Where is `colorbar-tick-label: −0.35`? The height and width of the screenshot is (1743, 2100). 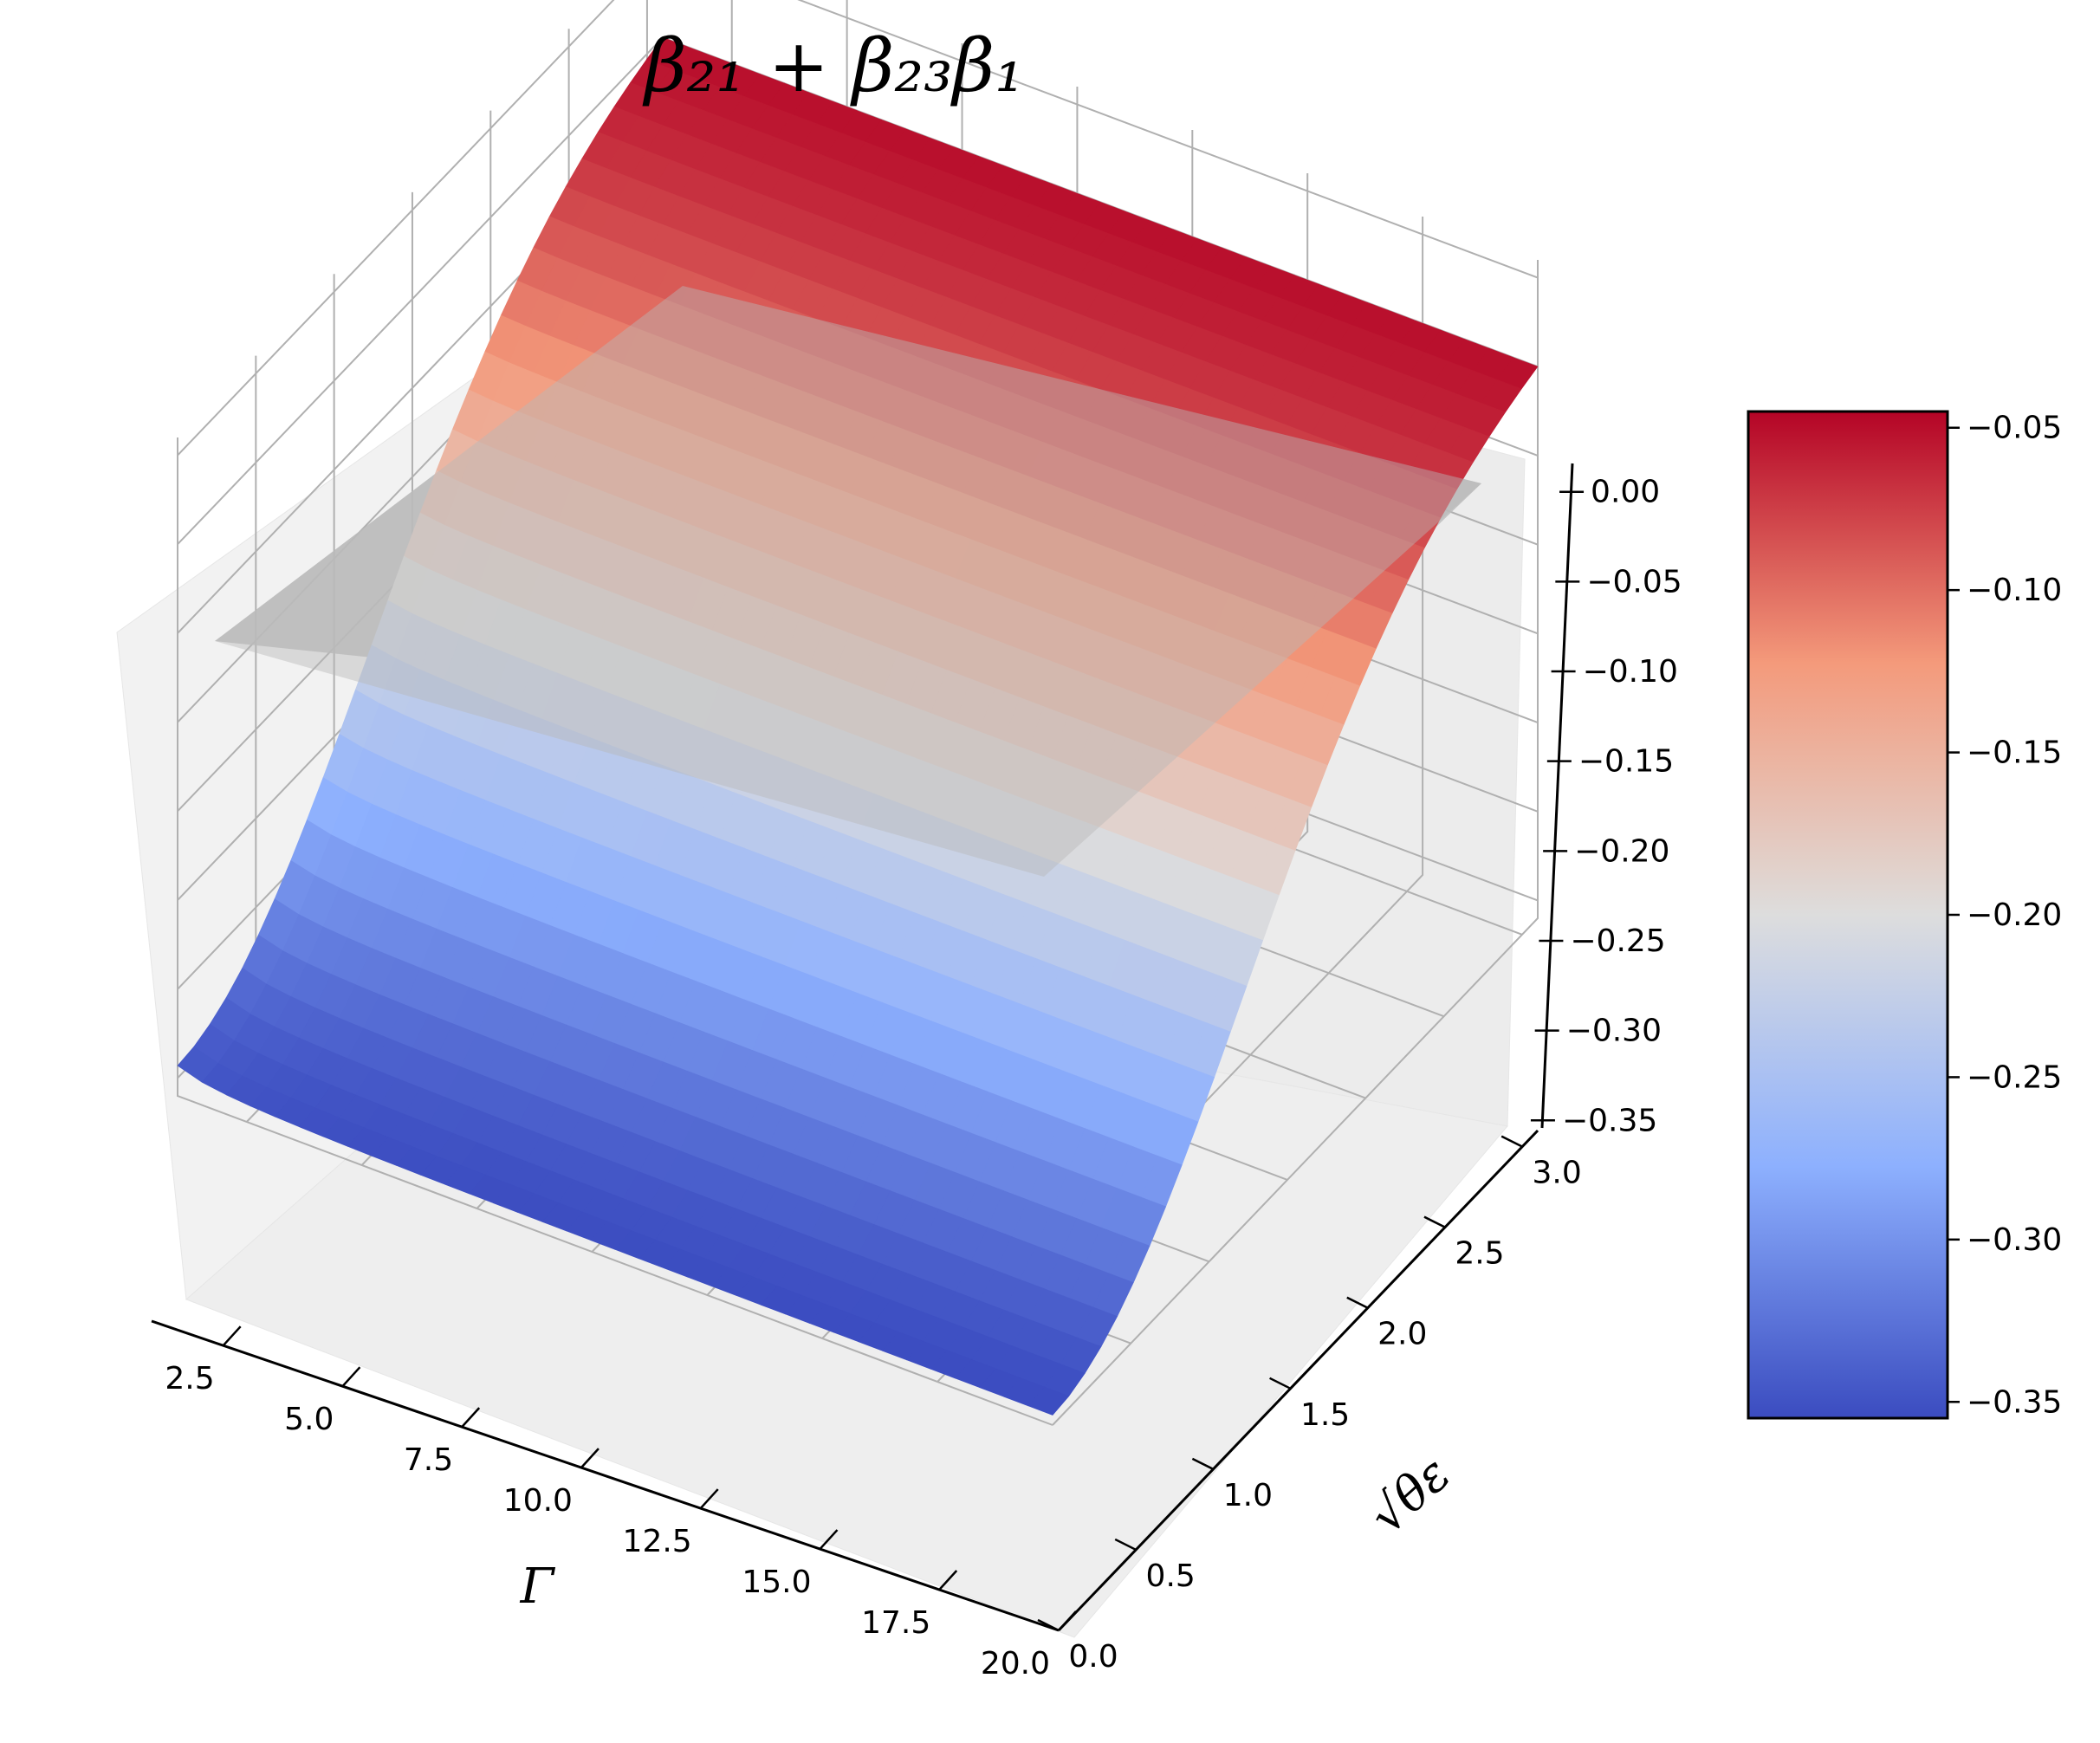
colorbar-tick-label: −0.35 is located at coordinates (2015, 1402).